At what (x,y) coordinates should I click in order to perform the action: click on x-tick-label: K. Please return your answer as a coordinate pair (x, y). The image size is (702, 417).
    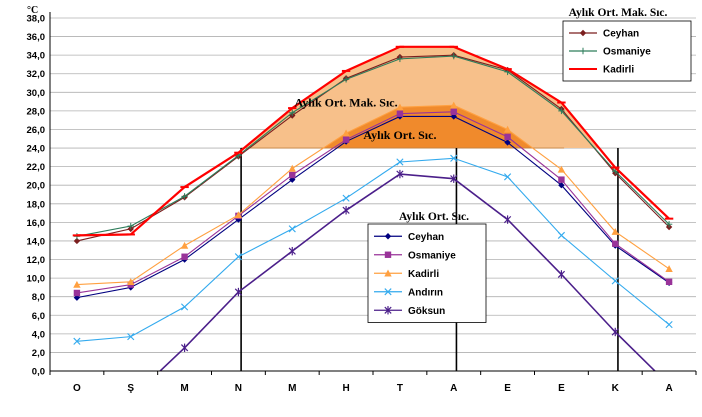
    Looking at the image, I should click on (616, 388).